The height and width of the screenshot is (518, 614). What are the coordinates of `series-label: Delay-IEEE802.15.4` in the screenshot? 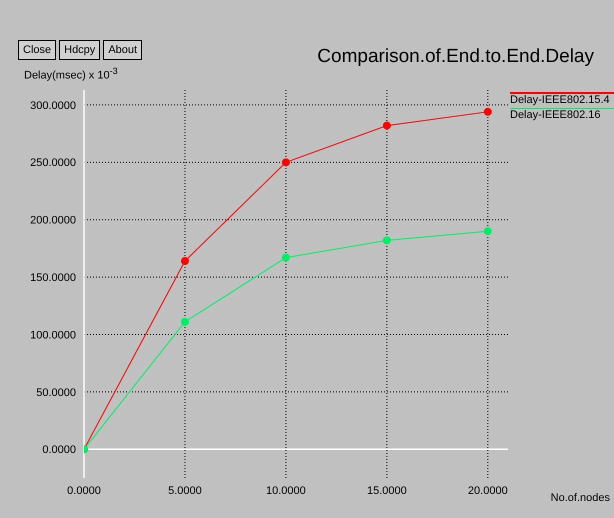 It's located at (560, 100).